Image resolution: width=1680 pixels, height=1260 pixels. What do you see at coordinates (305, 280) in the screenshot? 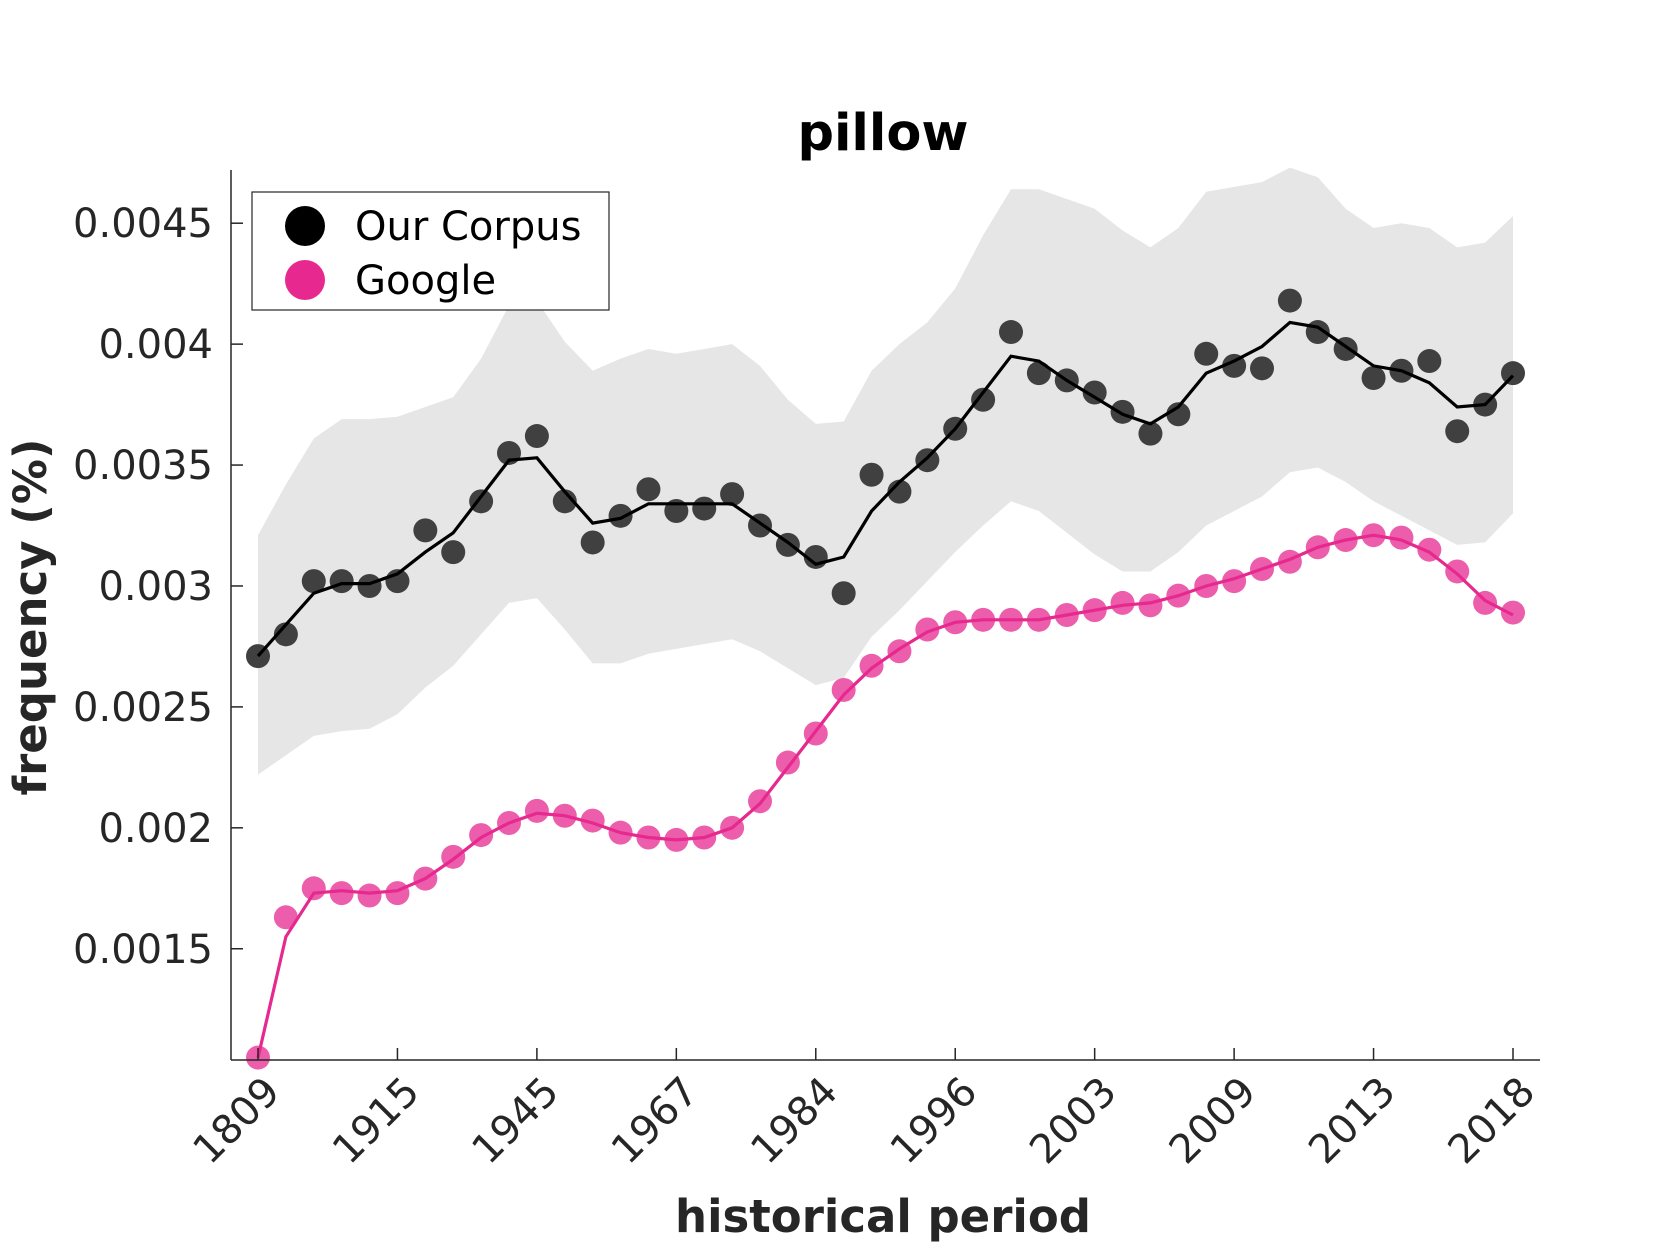
I see `legend-marker-google` at bounding box center [305, 280].